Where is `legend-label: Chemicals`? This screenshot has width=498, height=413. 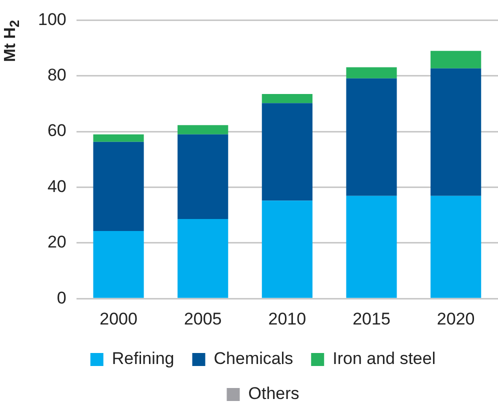 legend-label: Chemicals is located at coordinates (254, 358).